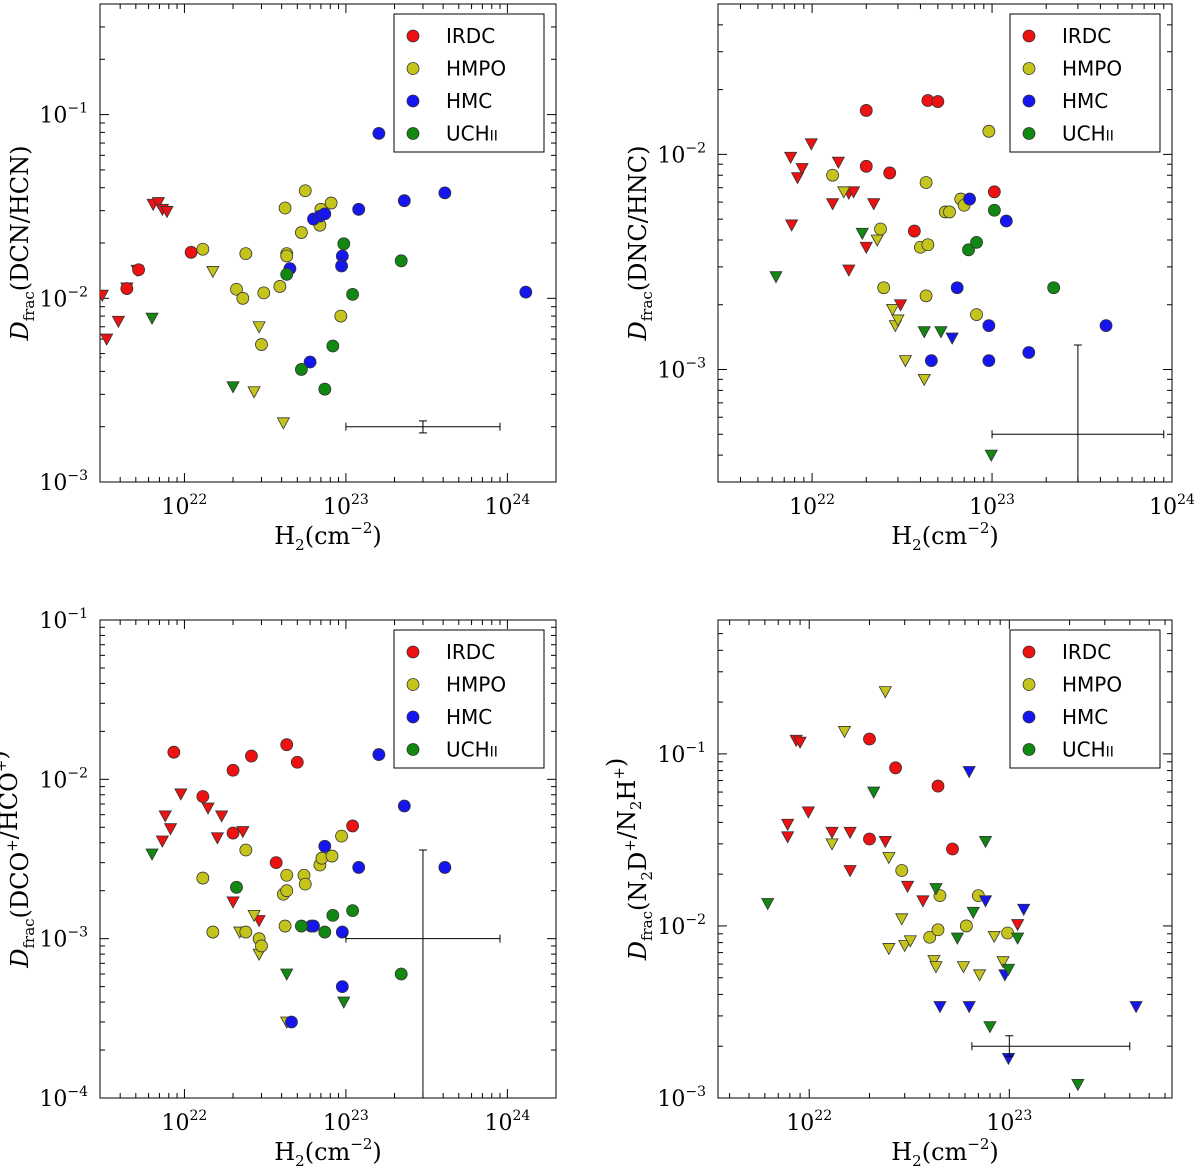 The width and height of the screenshot is (1200, 1166). I want to click on legend-label-hmc: HMC, so click(469, 717).